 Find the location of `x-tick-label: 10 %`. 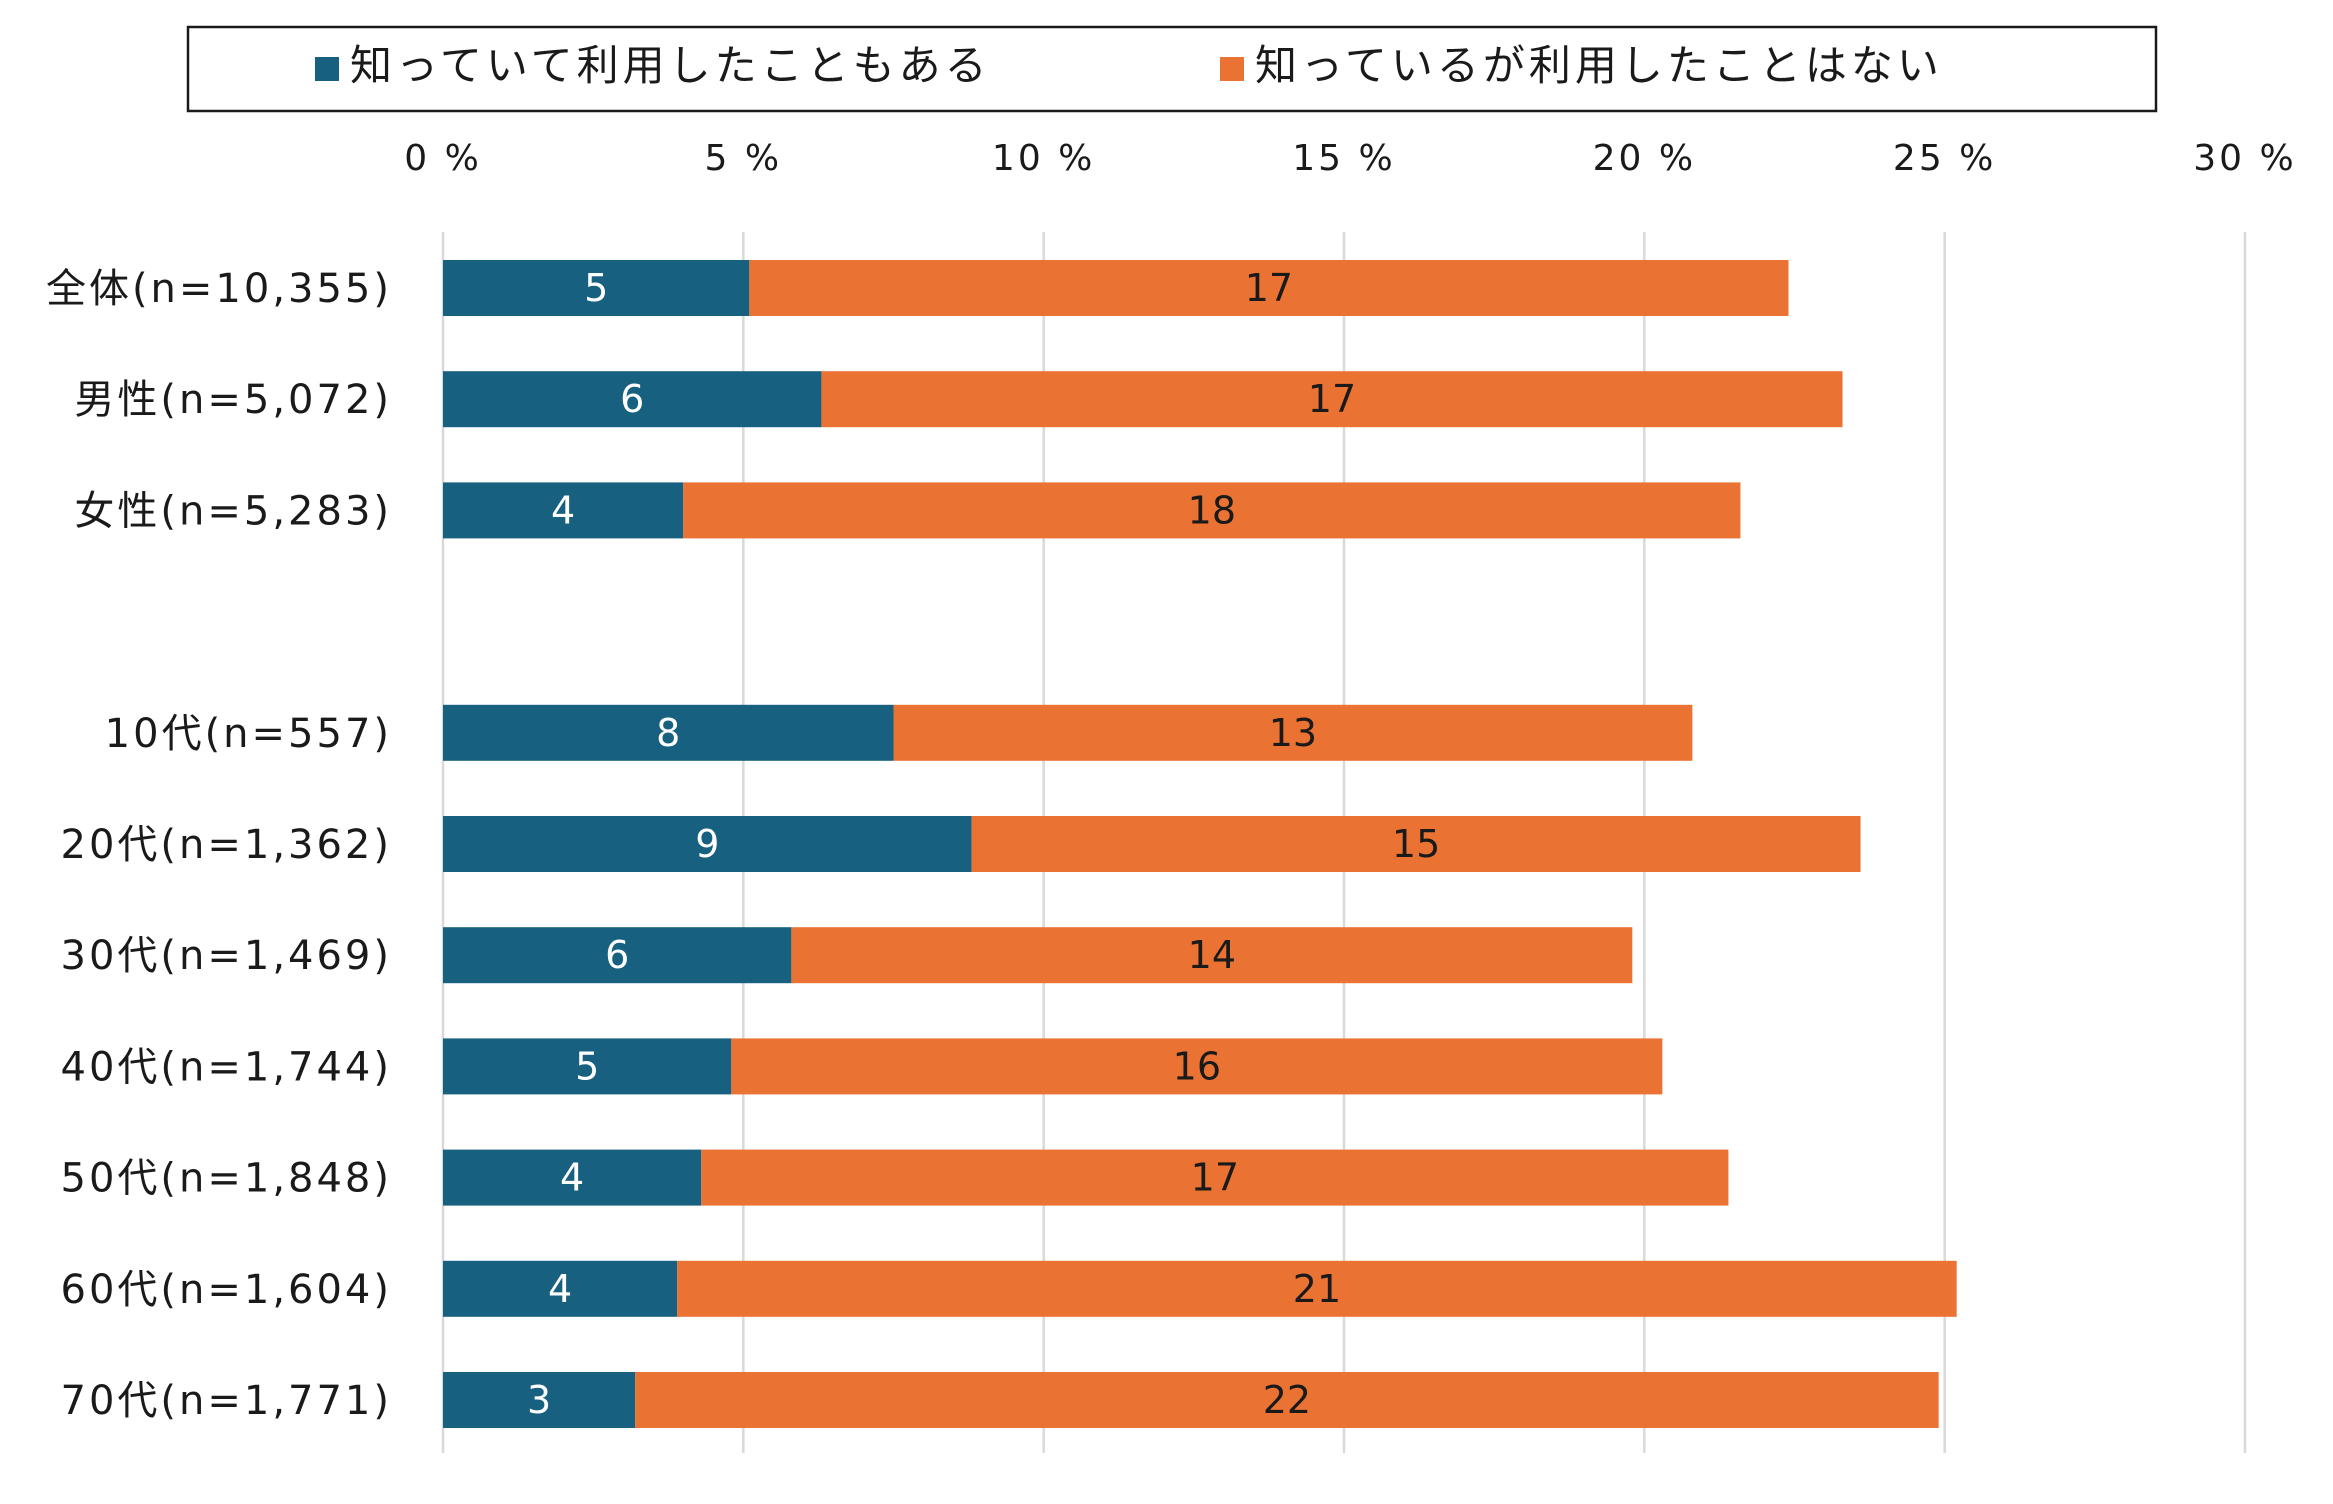

x-tick-label: 10 % is located at coordinates (1043, 158).